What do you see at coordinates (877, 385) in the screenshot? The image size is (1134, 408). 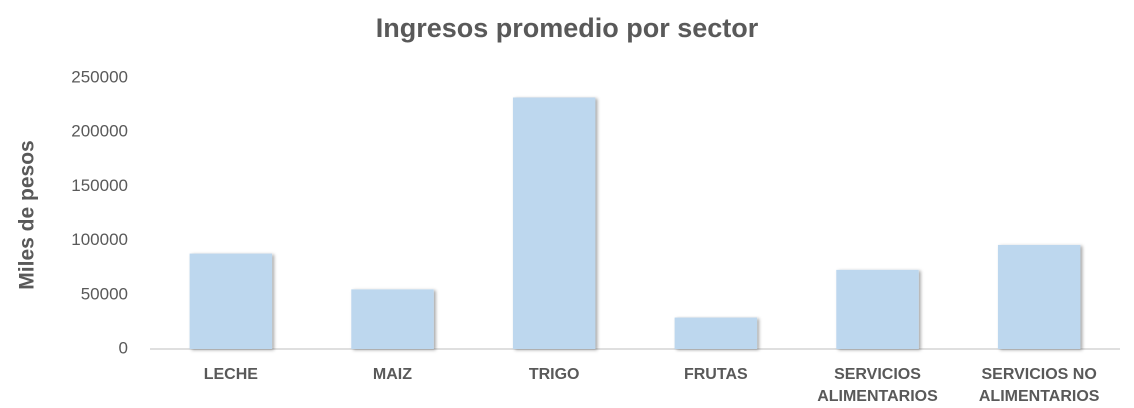 I see `x-tick-label: SERVICIOS ALIMENTARIOS` at bounding box center [877, 385].